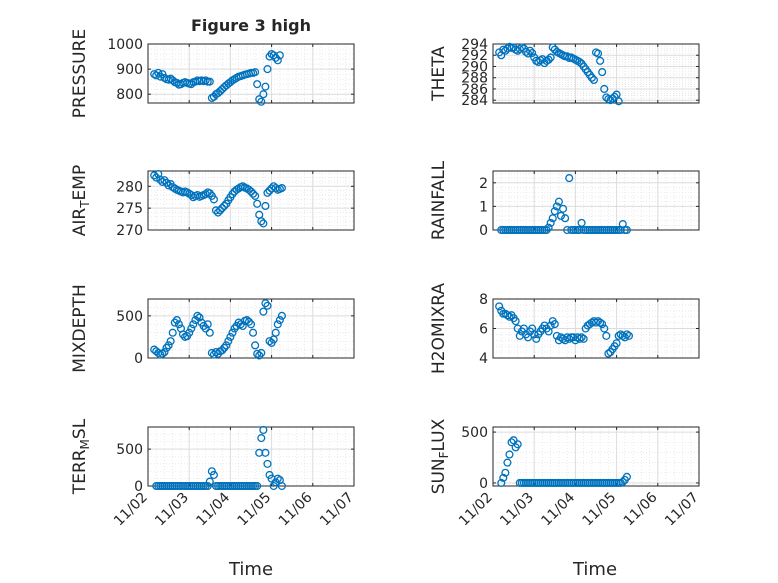 The image size is (778, 583). Describe the element at coordinates (80, 328) in the screenshot. I see `y-axis-label: MIXDEPTH` at that location.